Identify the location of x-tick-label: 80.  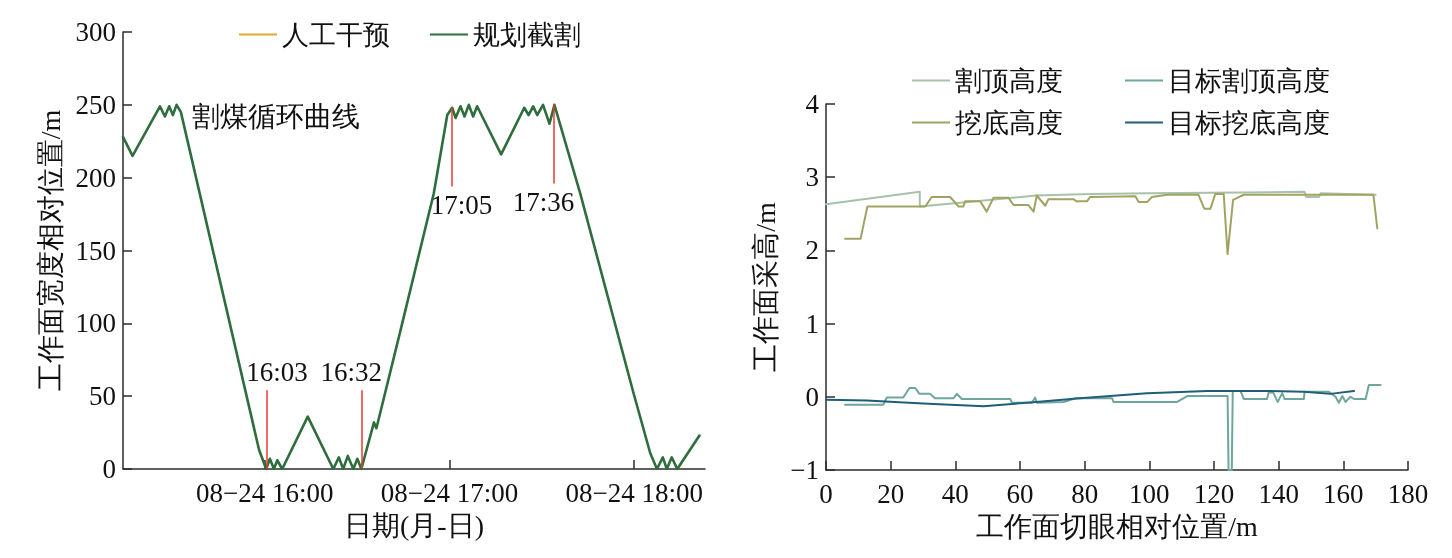
(1085, 493).